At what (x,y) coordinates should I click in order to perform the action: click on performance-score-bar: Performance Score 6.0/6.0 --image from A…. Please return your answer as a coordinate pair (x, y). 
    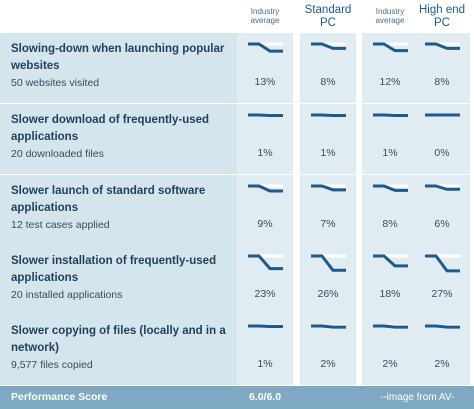
    Looking at the image, I should click on (237, 397).